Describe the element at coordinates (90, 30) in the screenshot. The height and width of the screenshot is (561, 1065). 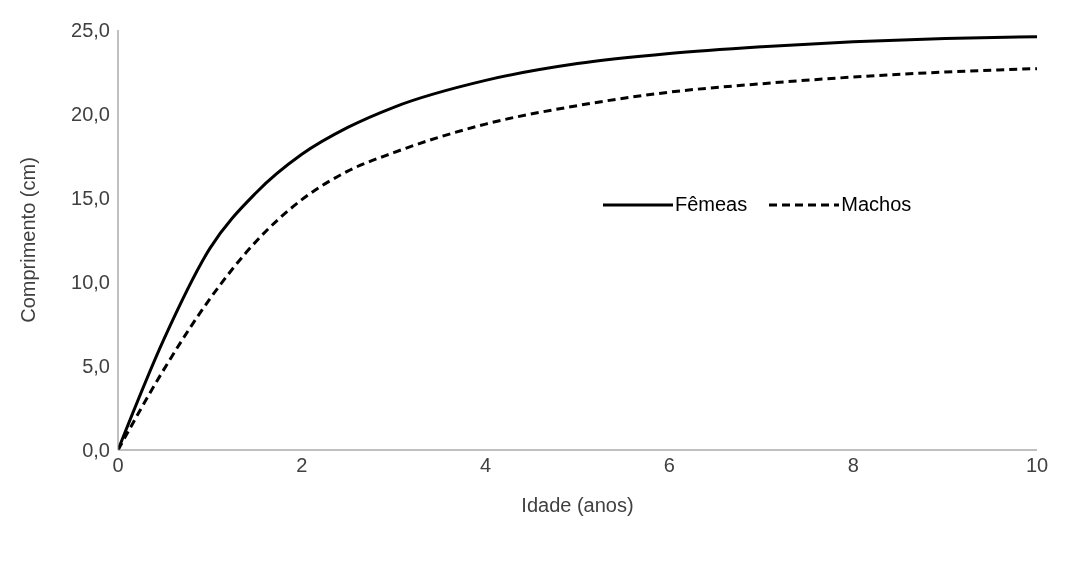
I see `y-tick-label: 25,0` at that location.